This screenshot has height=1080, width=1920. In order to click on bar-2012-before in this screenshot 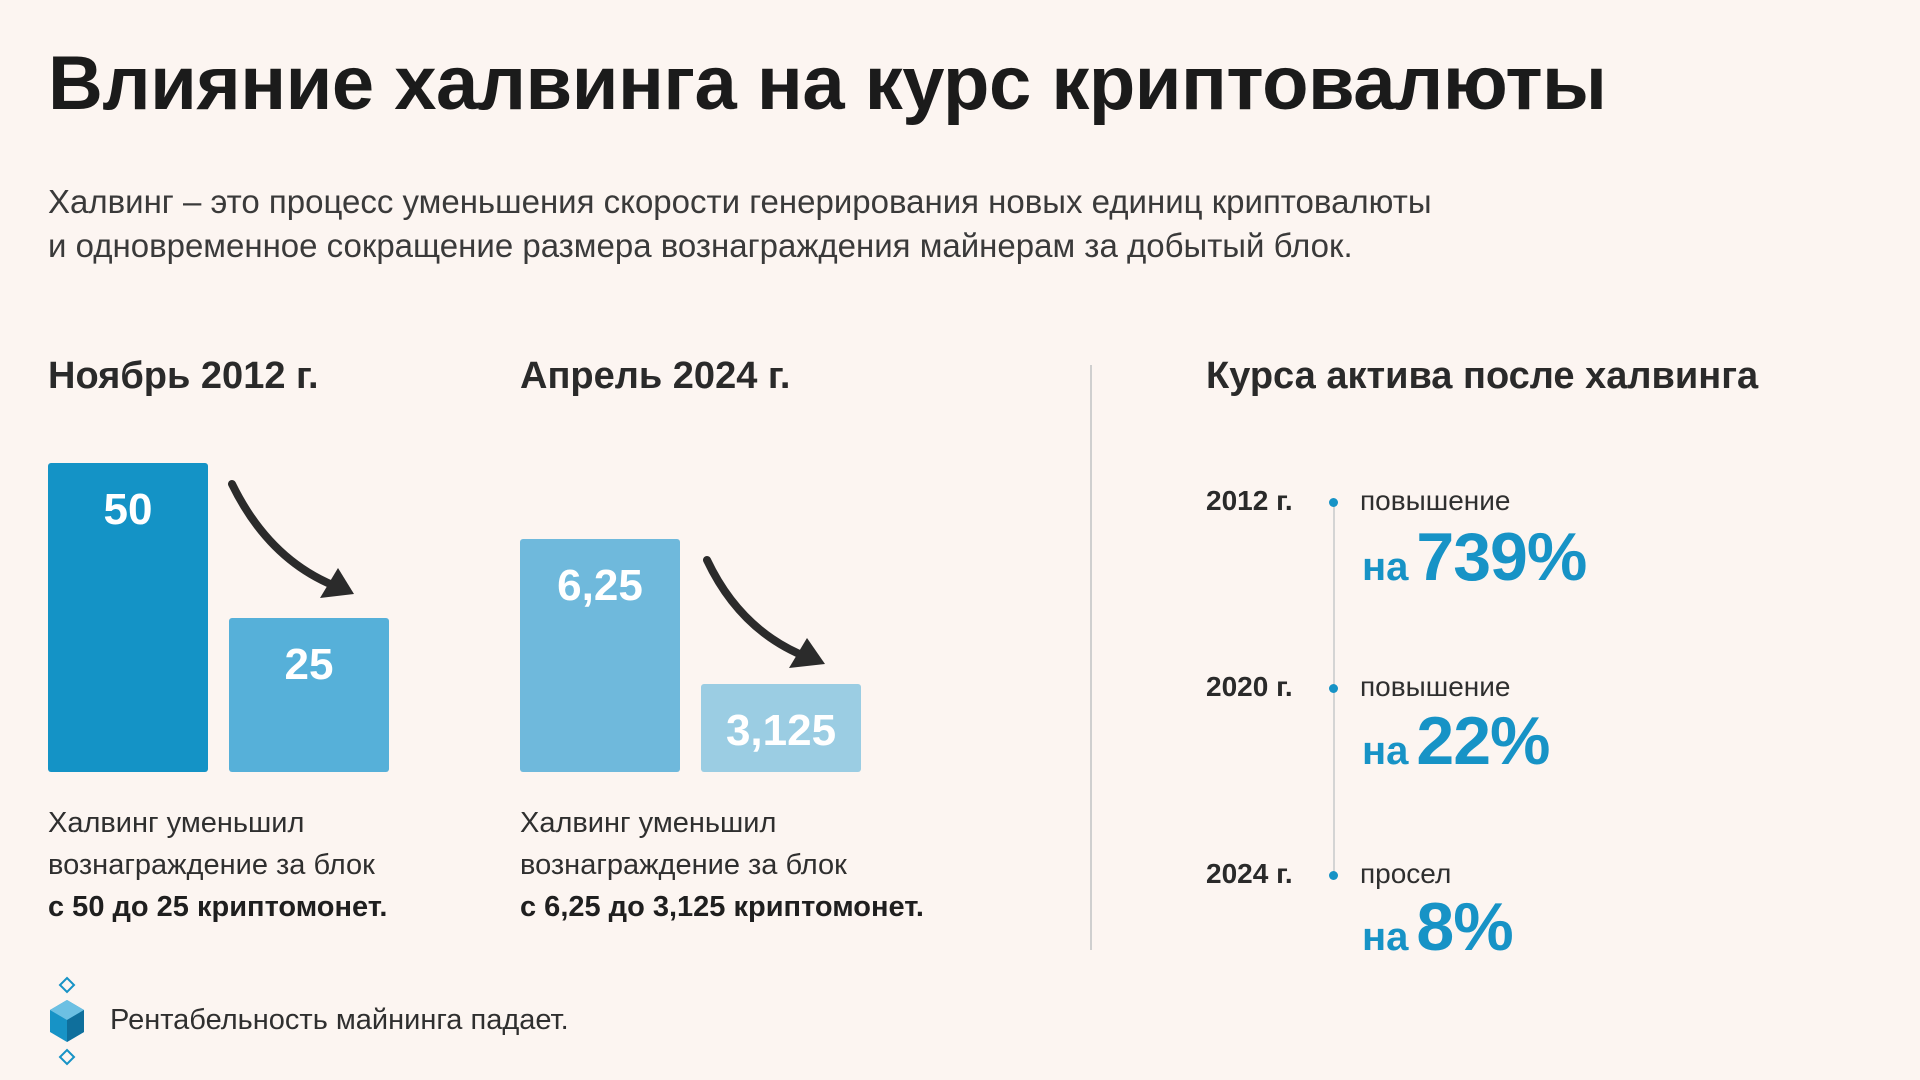, I will do `click(128, 617)`.